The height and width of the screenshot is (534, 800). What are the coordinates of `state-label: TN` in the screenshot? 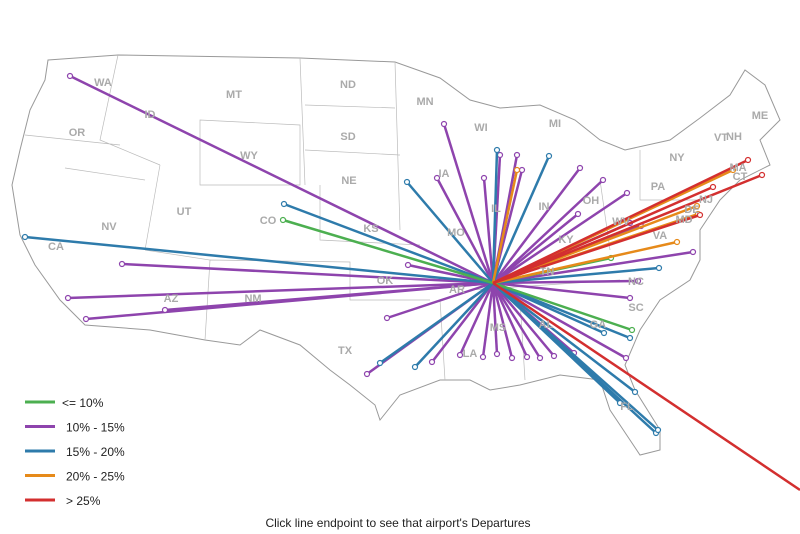 It's located at (547, 272).